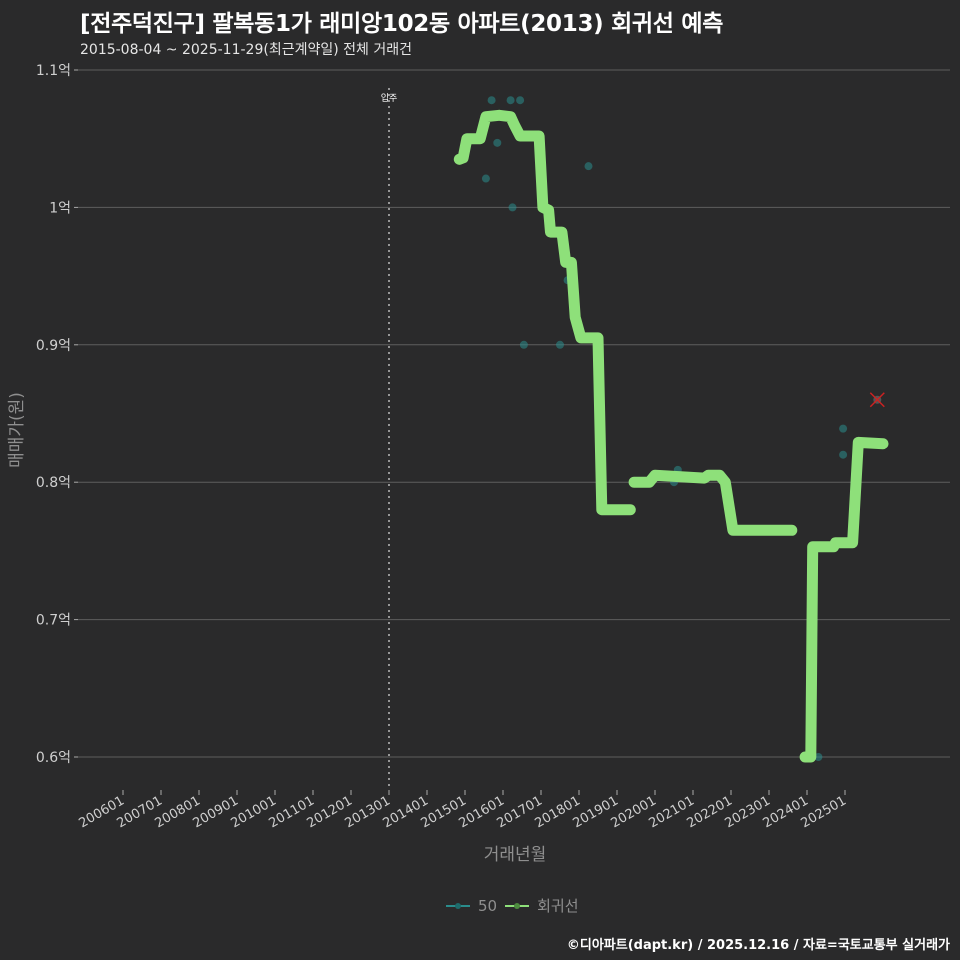 The width and height of the screenshot is (960, 960). I want to click on chart-subtitle: 2015-08-04 ~ 2025-11-29(최근계약일) 전체 거래건, so click(246, 50).